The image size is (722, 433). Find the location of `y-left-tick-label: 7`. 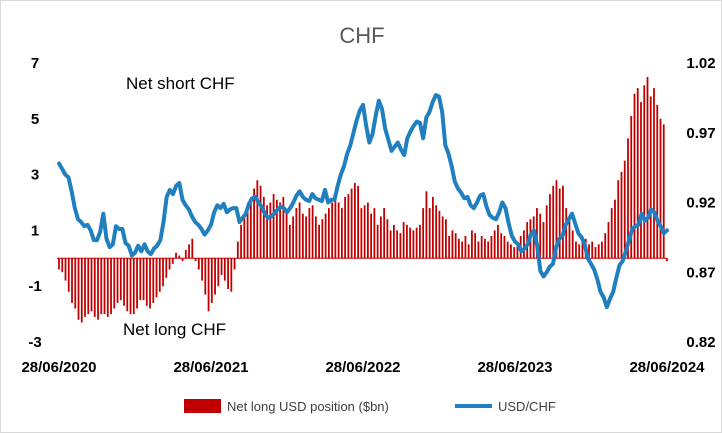

y-left-tick-label: 7 is located at coordinates (35, 63).